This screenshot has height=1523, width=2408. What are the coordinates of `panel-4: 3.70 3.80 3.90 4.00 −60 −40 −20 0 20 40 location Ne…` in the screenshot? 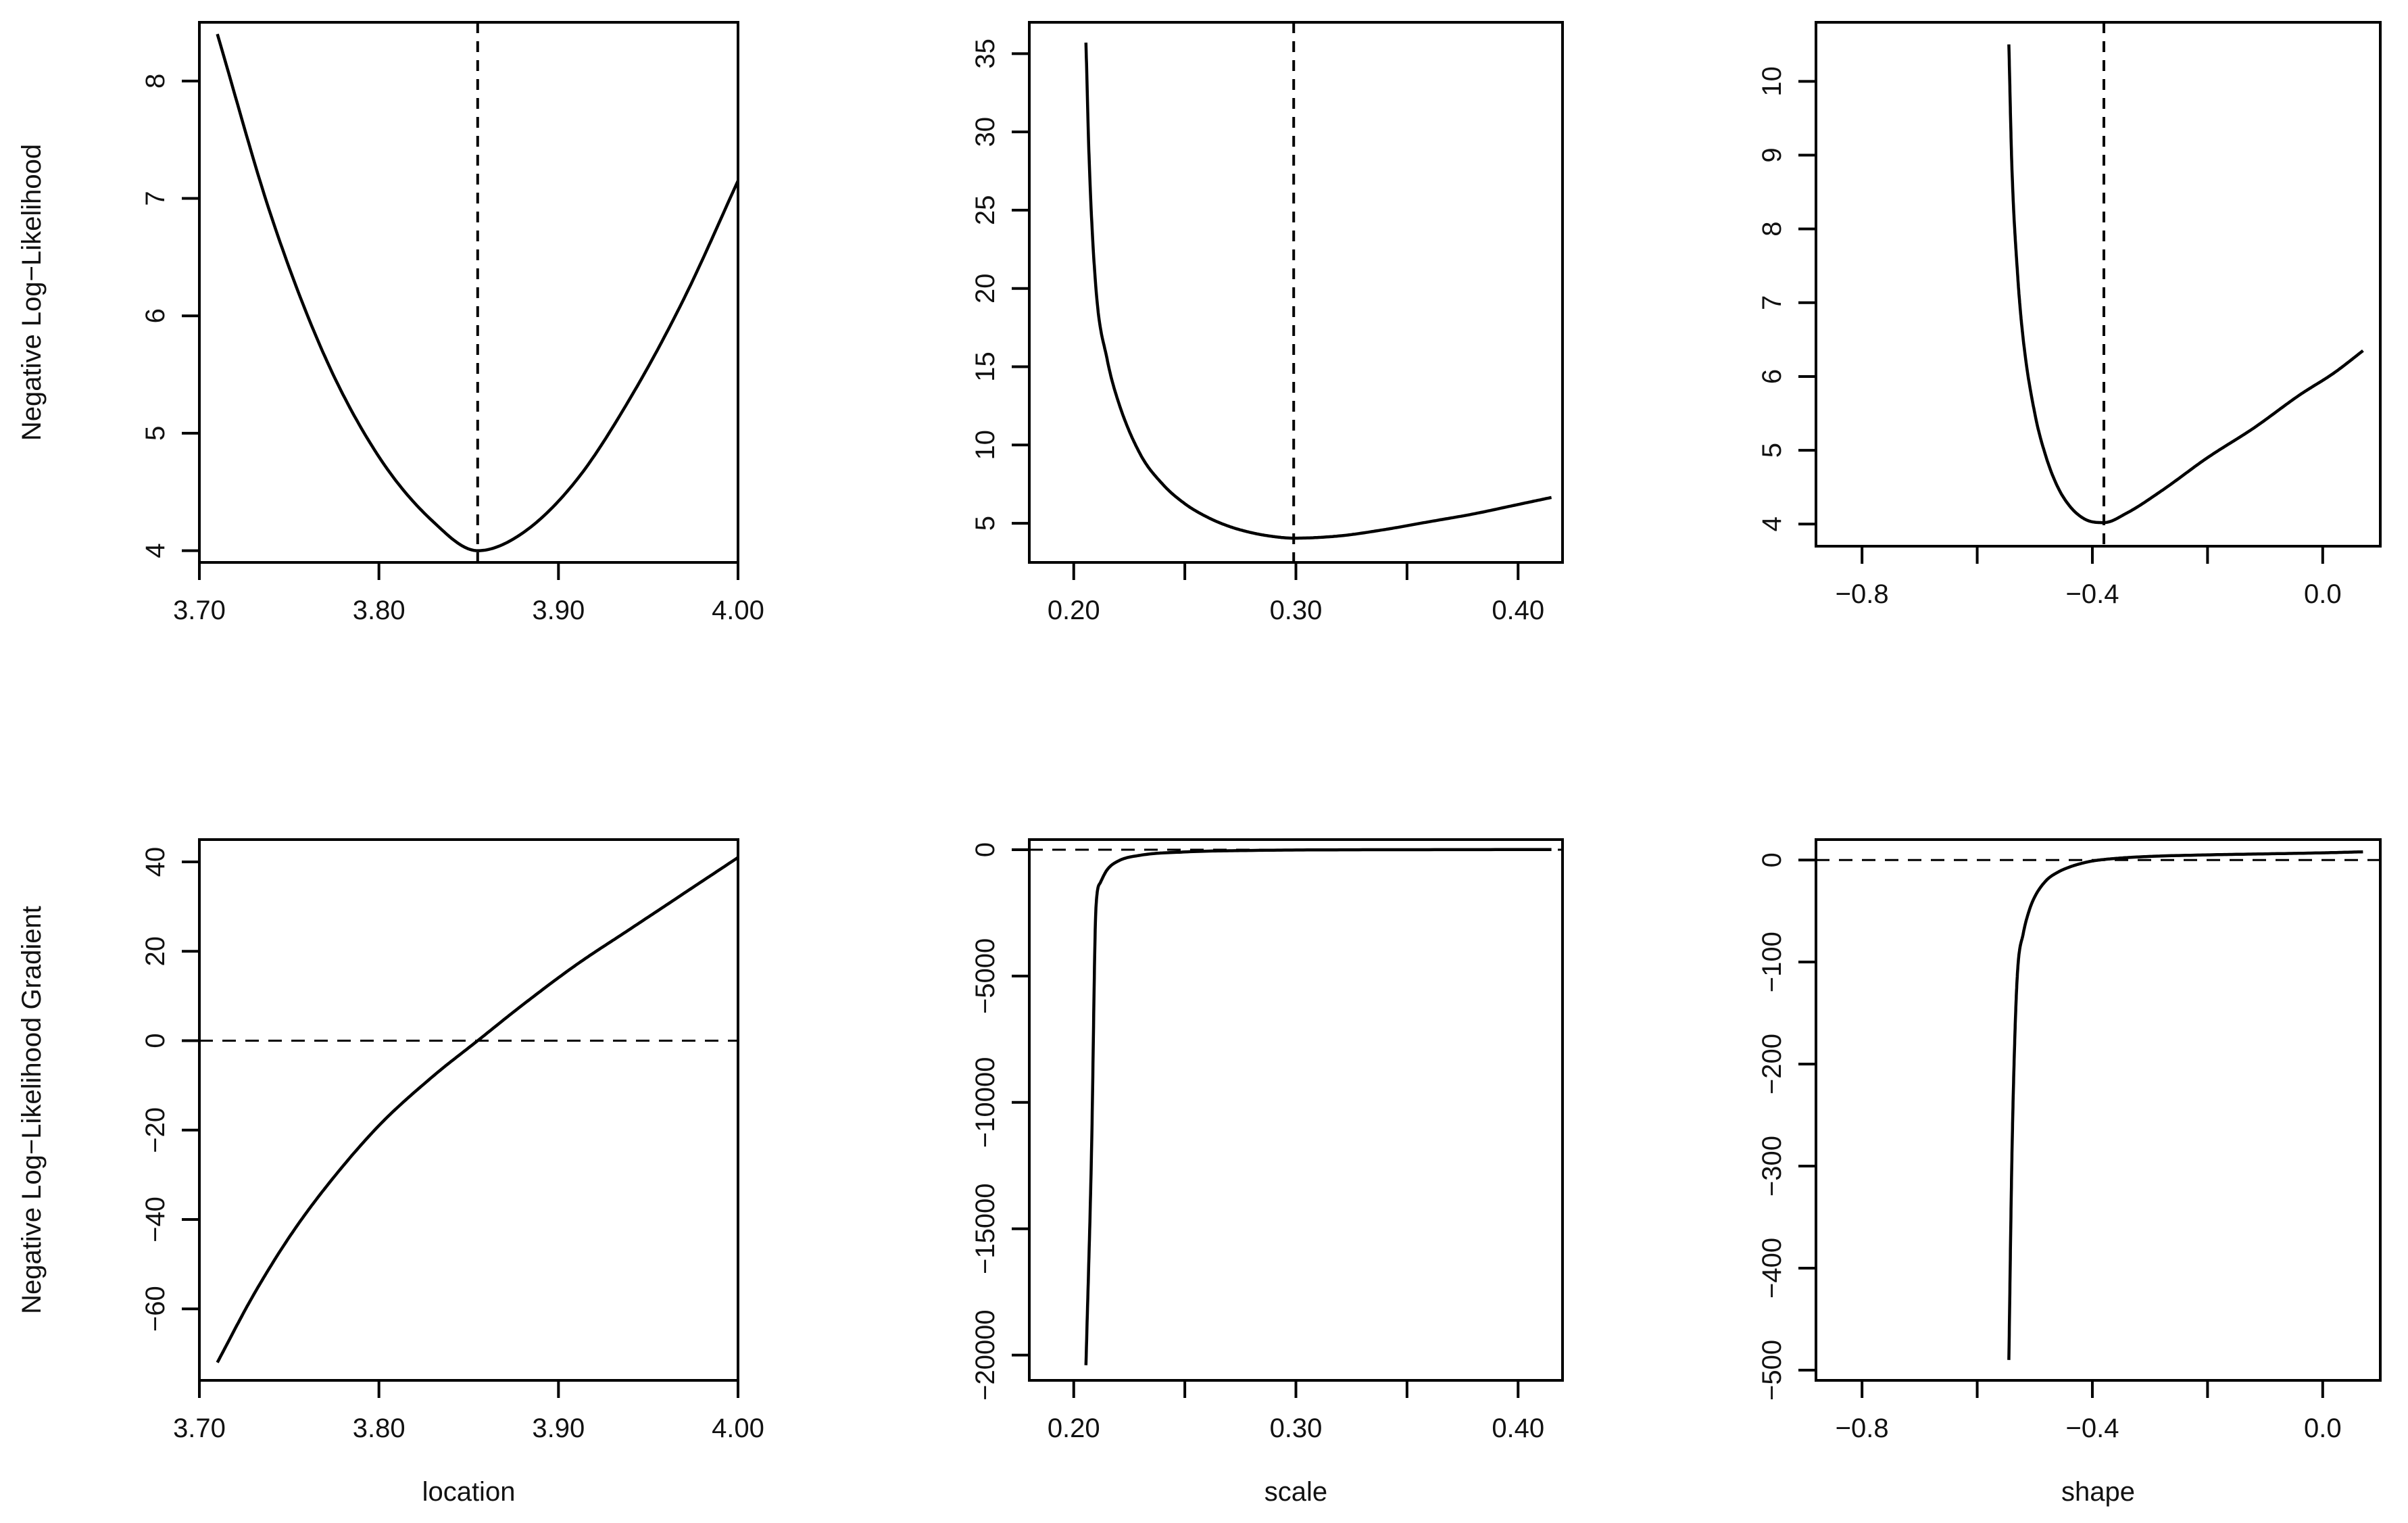 It's located at (390, 1172).